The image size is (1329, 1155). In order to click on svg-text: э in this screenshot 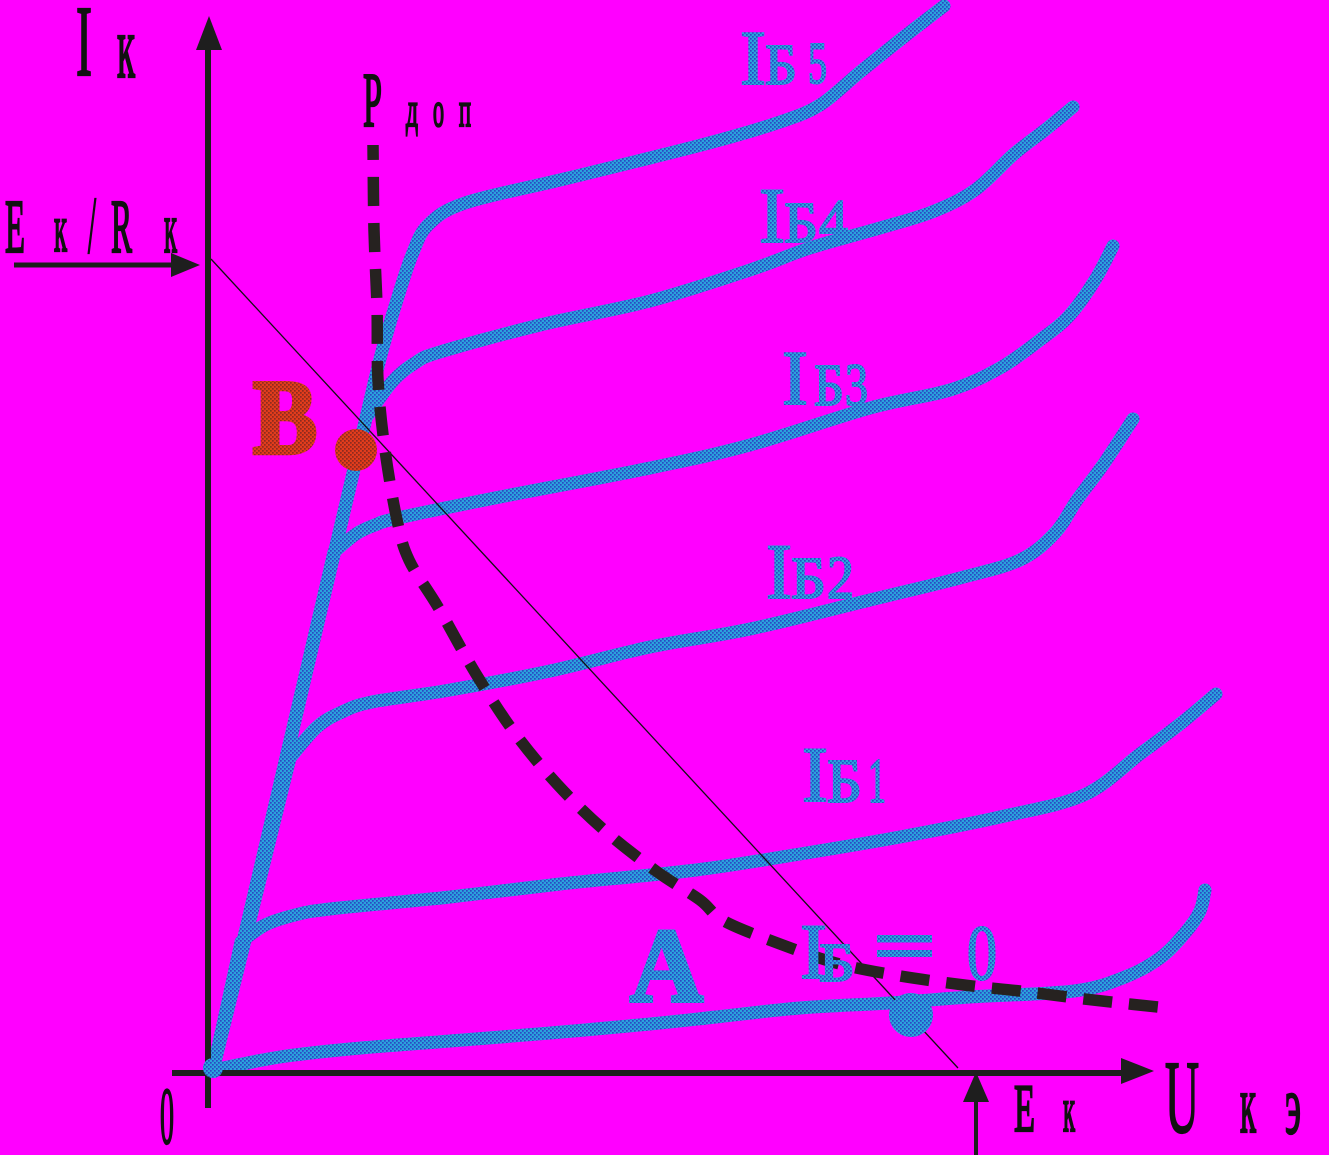, I will do `click(1293, 1105)`.